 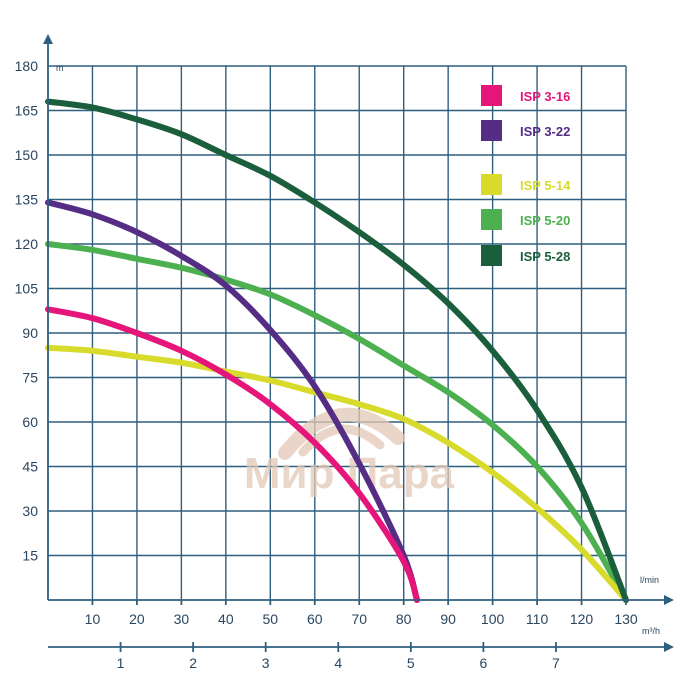 I want to click on x-tick-label: 70, so click(x=359, y=619).